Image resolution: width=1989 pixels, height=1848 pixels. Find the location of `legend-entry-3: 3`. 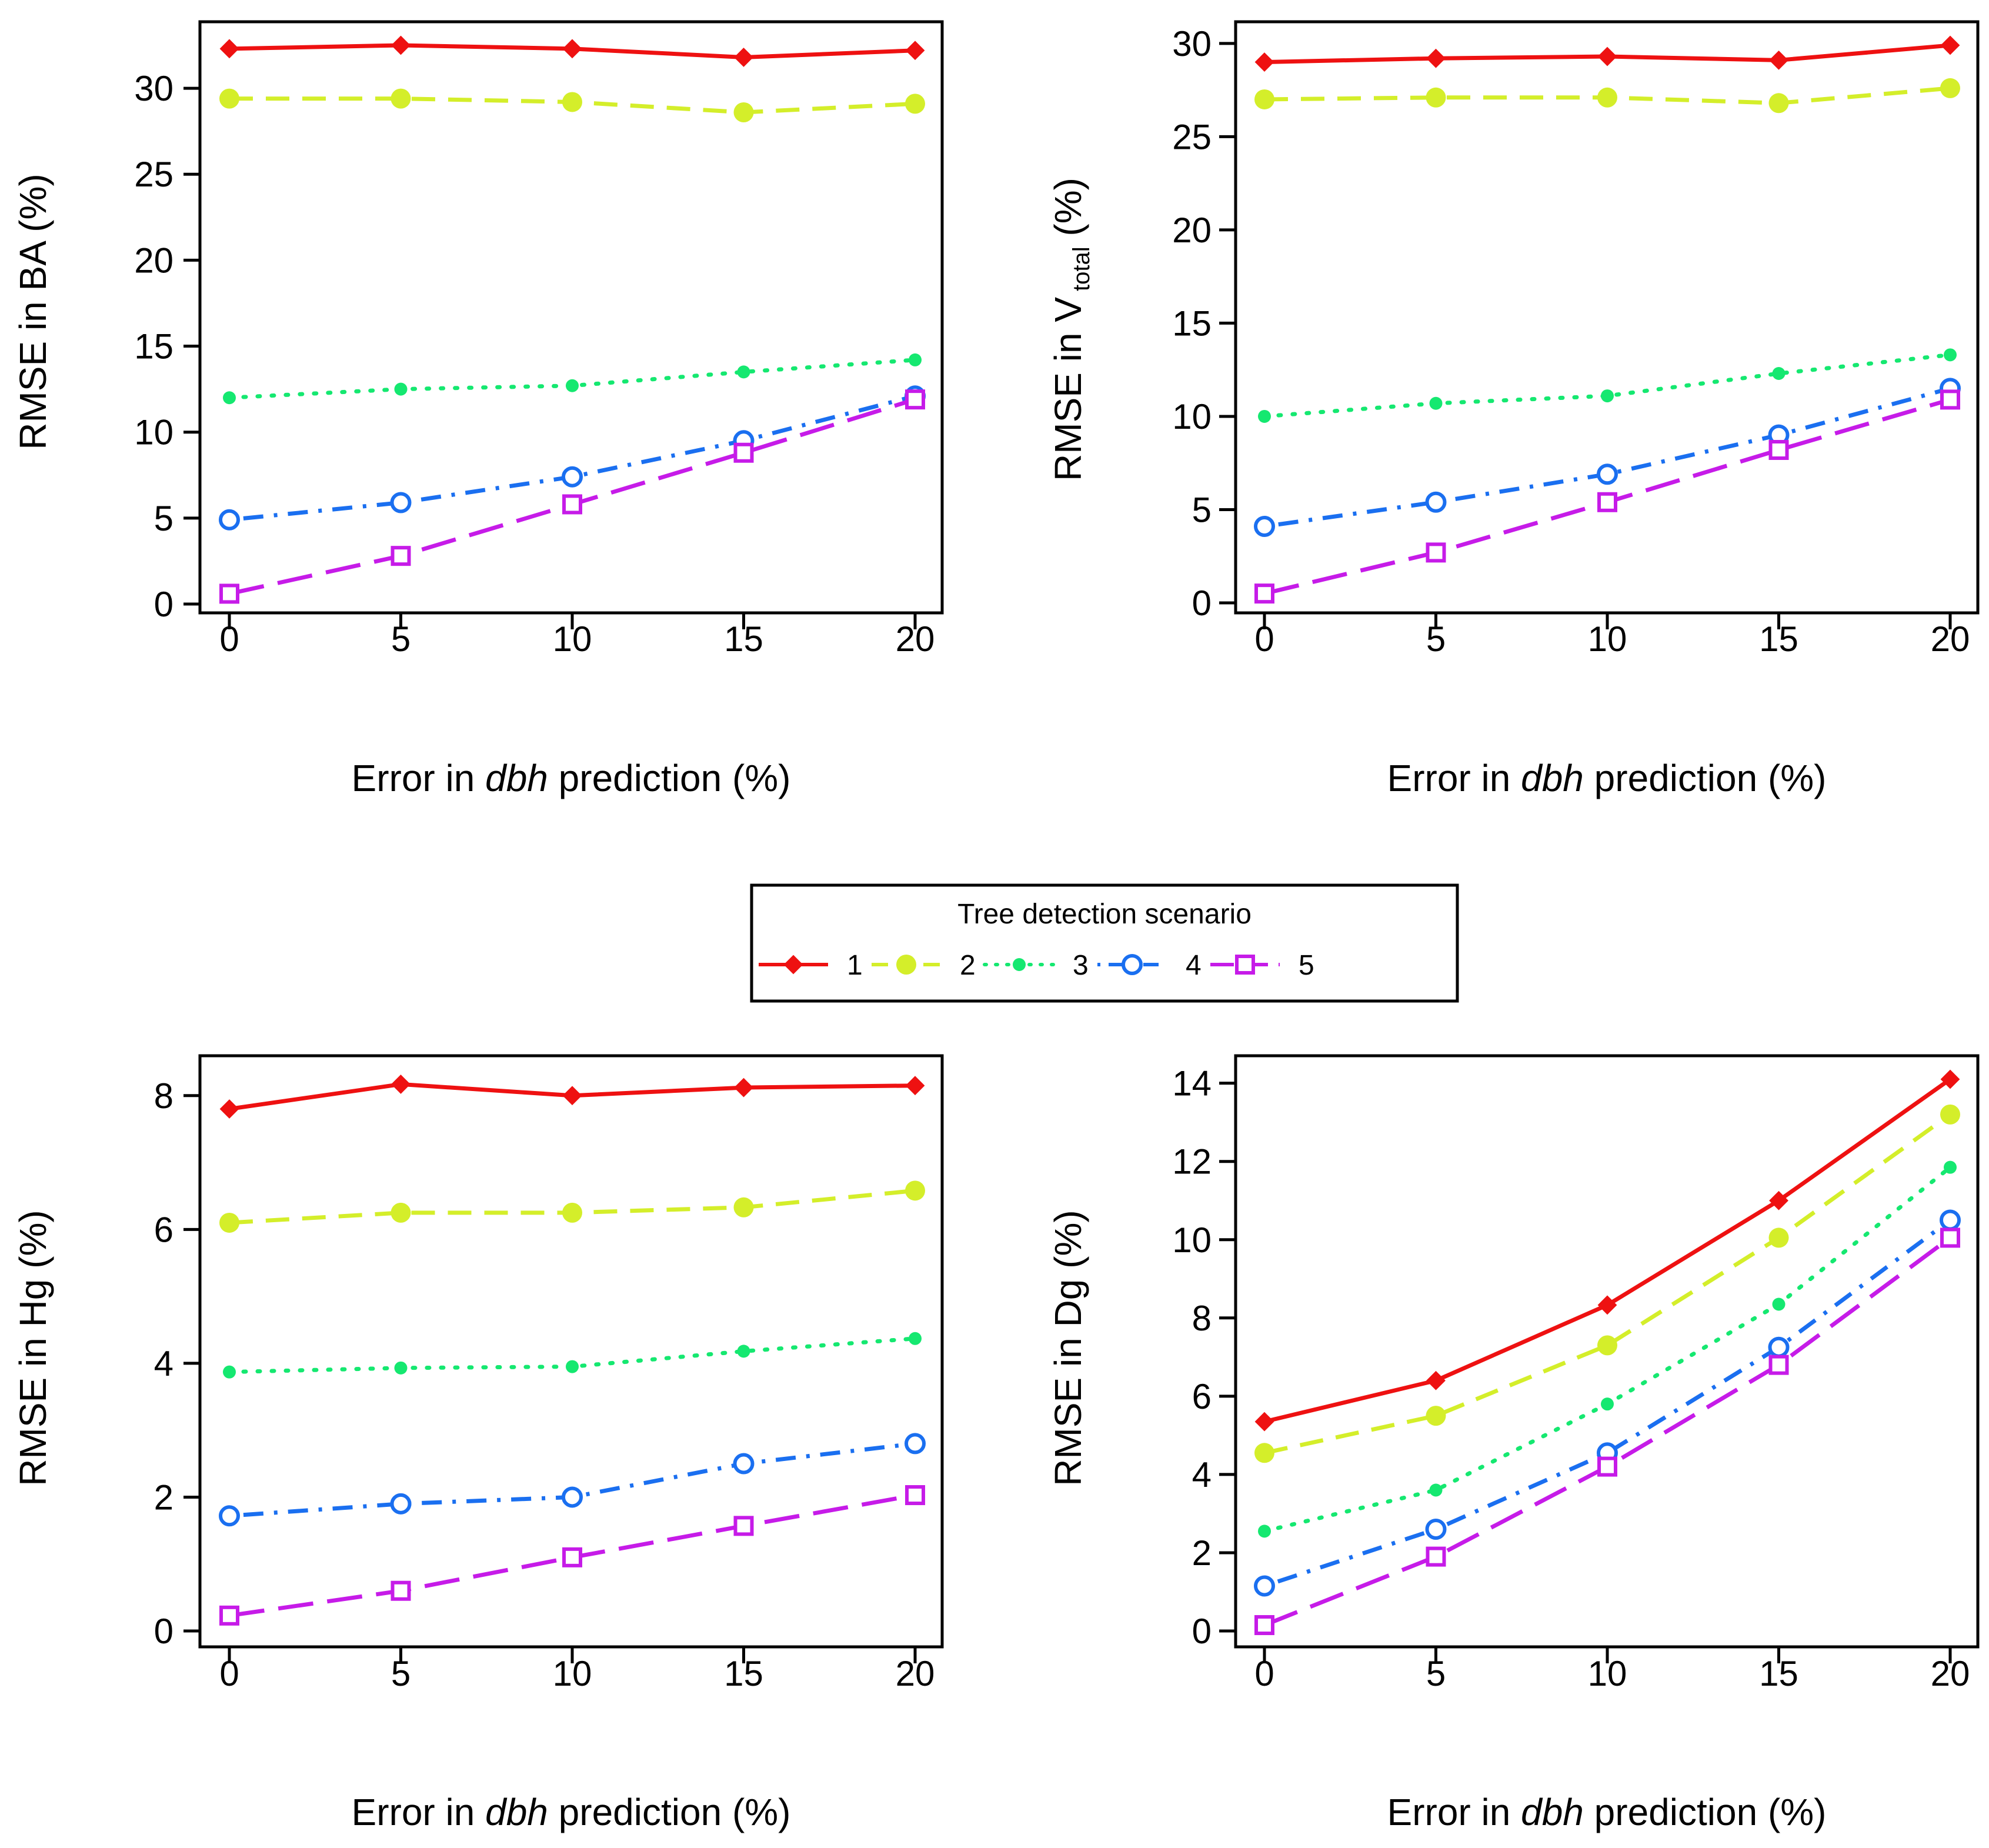

legend-entry-3: 3 is located at coordinates (1036, 965).